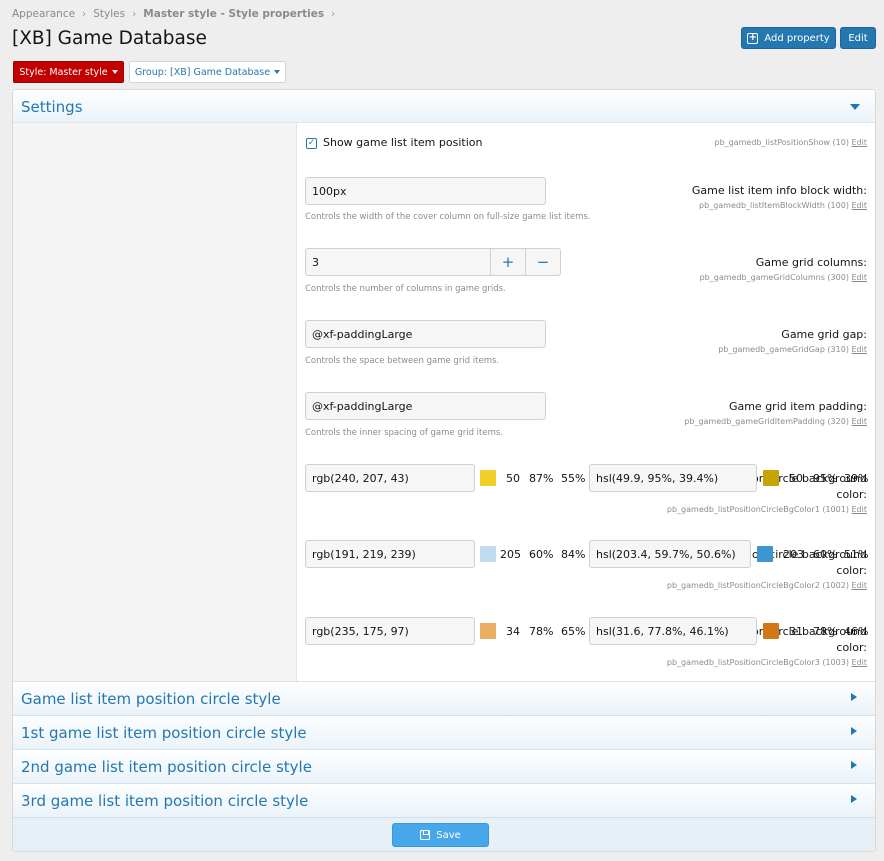 Image resolution: width=884 pixels, height=861 pixels. What do you see at coordinates (390, 554) in the screenshot?
I see `rgb-color-input: rgb(191, 219, 239)` at bounding box center [390, 554].